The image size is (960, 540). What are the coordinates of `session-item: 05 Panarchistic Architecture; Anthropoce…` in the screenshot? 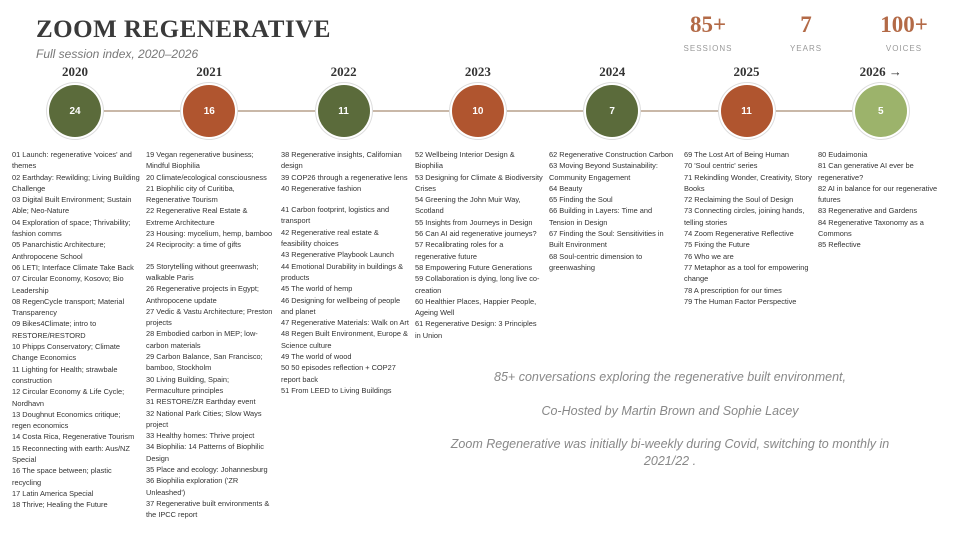 It's located at (59, 250).